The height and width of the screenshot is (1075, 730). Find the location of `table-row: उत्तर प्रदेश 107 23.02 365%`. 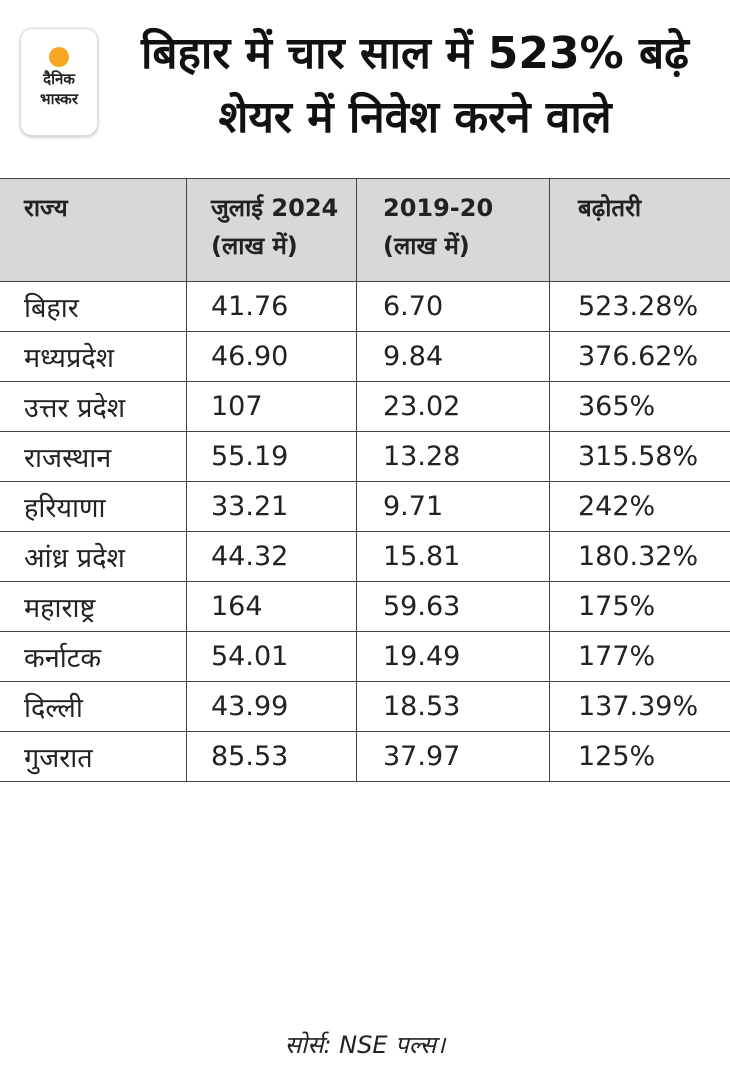

table-row: उत्तर प्रदेश 107 23.02 365% is located at coordinates (365, 406).